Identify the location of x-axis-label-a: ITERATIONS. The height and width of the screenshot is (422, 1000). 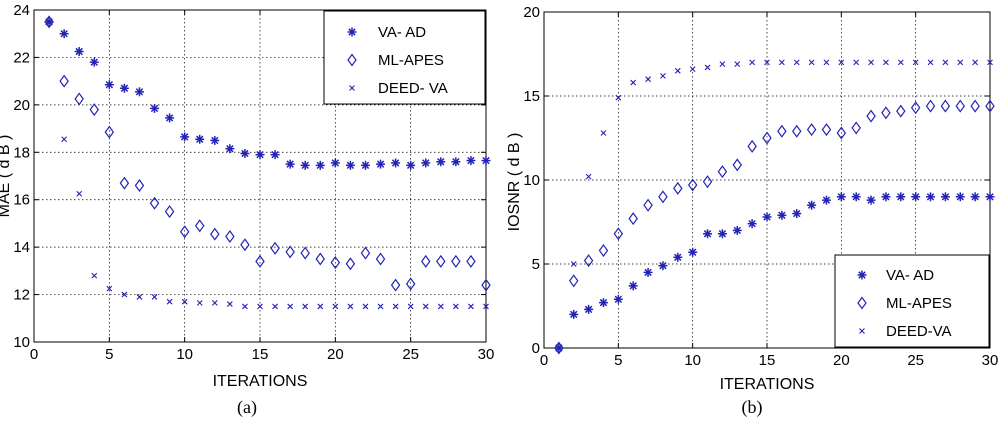
(260, 381).